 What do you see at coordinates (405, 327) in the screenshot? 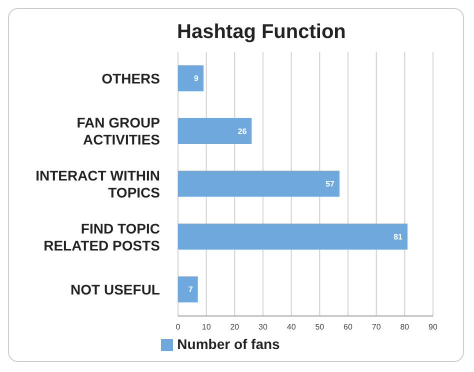
I see `x-tick-label: 80` at bounding box center [405, 327].